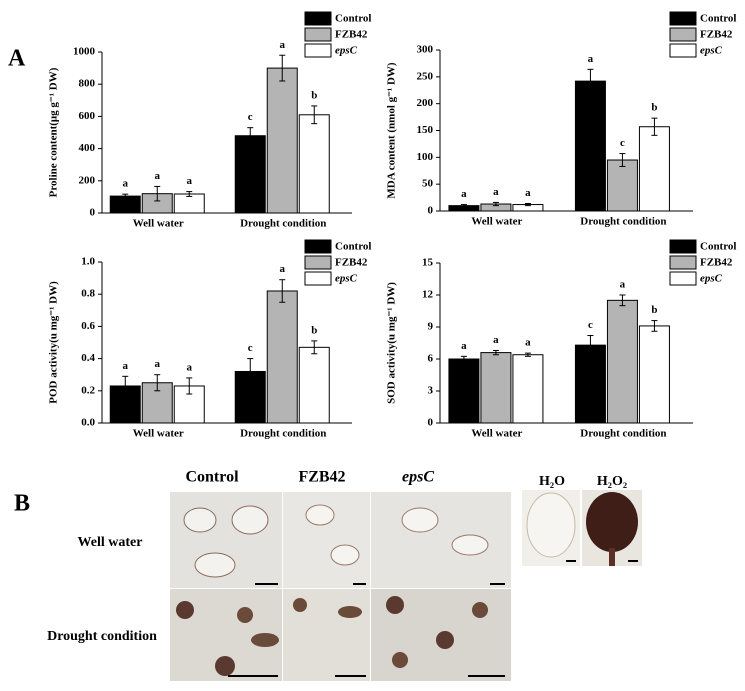 The width and height of the screenshot is (745, 691). Describe the element at coordinates (87, 116) in the screenshot. I see `y-tick-label: 600` at that location.